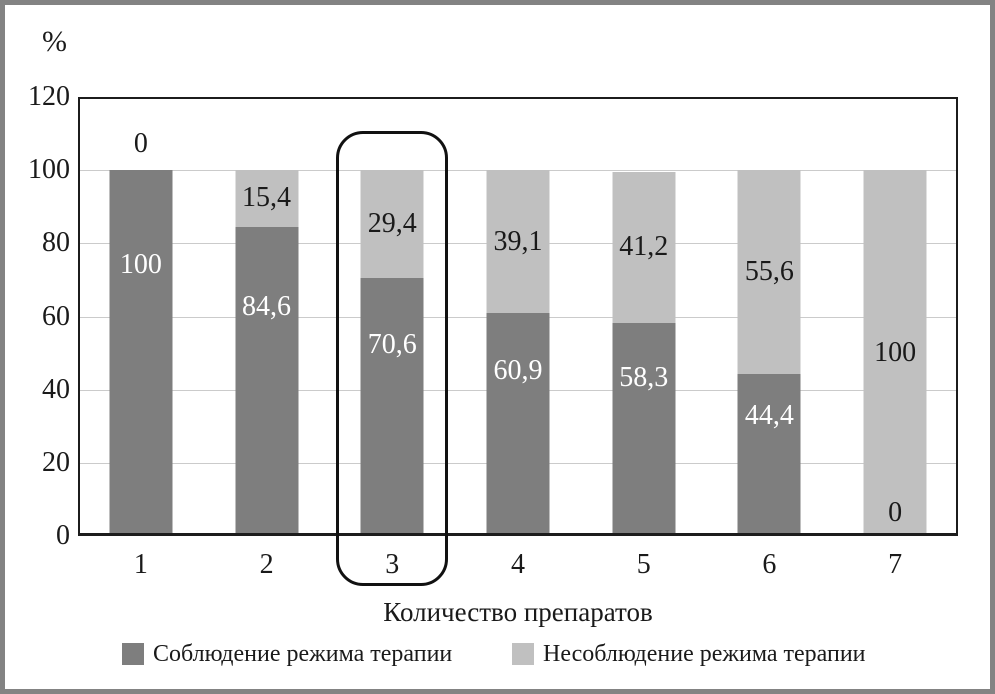 The width and height of the screenshot is (995, 694). I want to click on value-label-nonadherence: 29,4, so click(392, 223).